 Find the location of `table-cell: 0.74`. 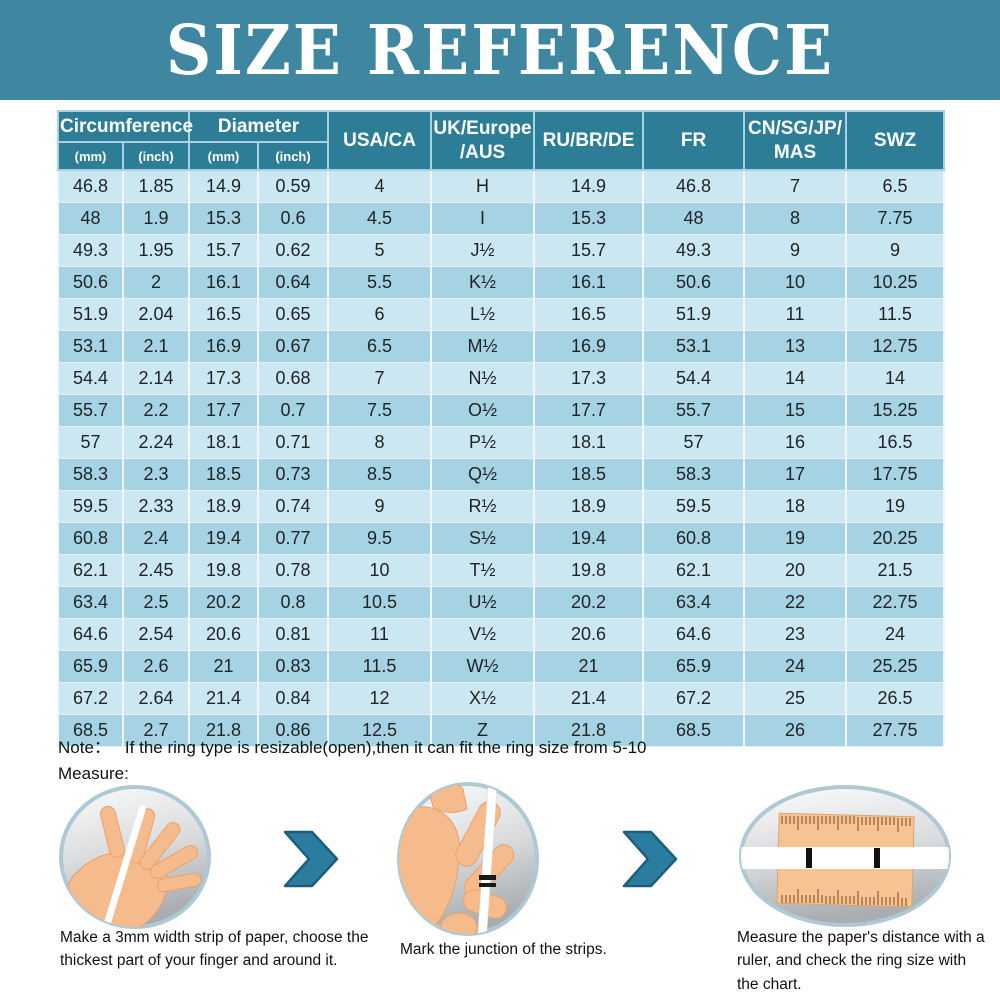

table-cell: 0.74 is located at coordinates (293, 506).